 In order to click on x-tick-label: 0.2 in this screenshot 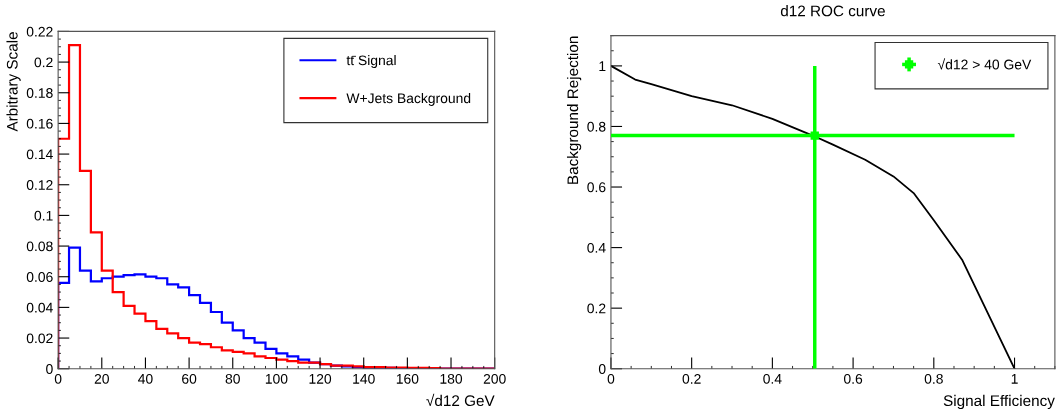, I will do `click(691, 378)`.